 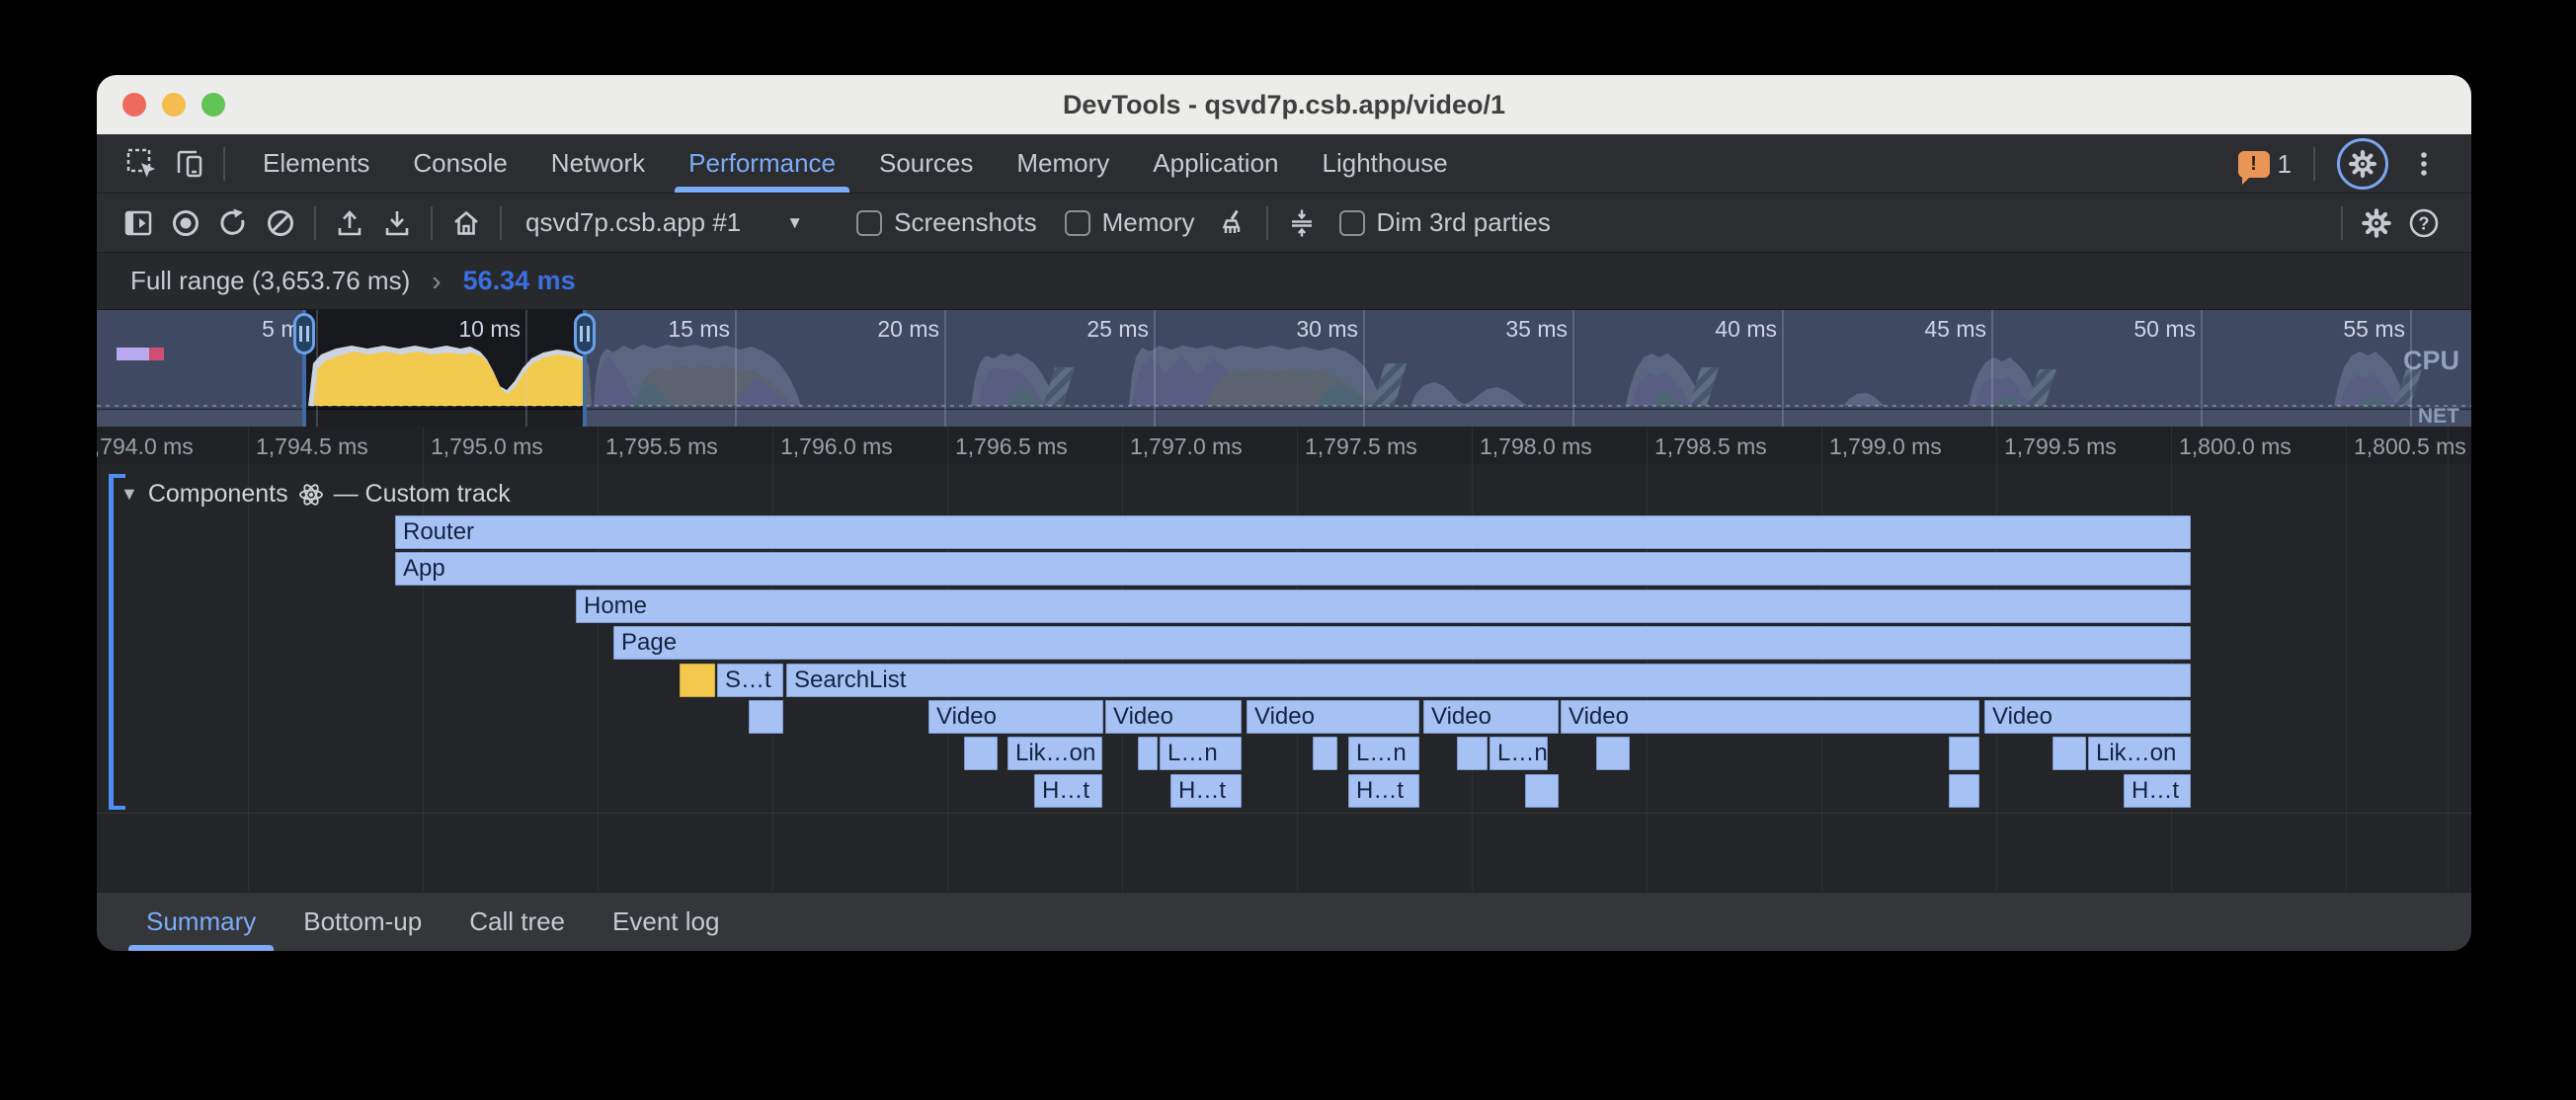 What do you see at coordinates (129, 494) in the screenshot?
I see `collapse-triangle-icon: ▼` at bounding box center [129, 494].